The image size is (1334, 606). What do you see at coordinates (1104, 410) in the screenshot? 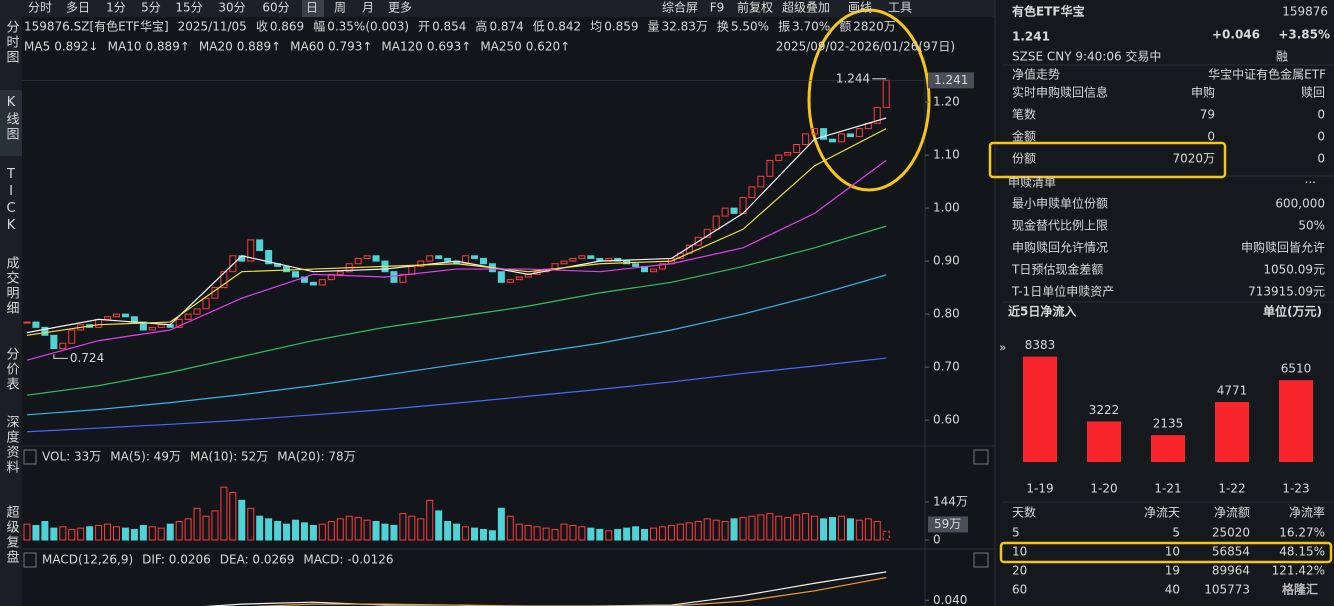
I see `value-label: 3222` at bounding box center [1104, 410].